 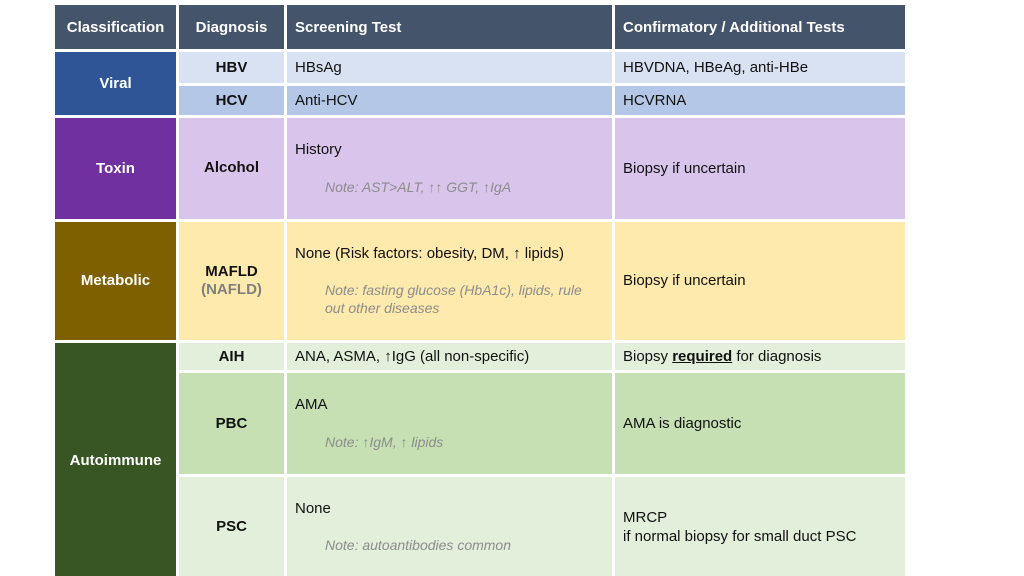 What do you see at coordinates (115, 281) in the screenshot?
I see `group-metabolic: Metabolic` at bounding box center [115, 281].